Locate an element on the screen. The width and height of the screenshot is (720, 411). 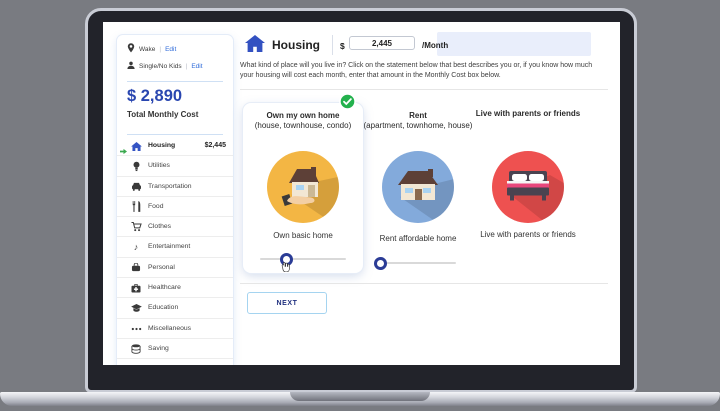
laptop-base-notch is located at coordinates (360, 396).